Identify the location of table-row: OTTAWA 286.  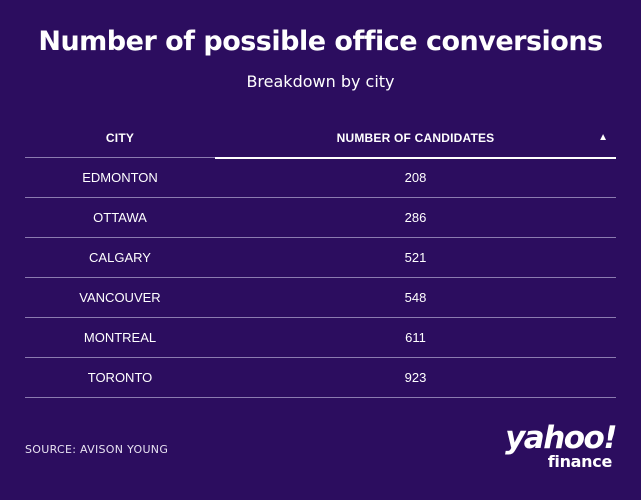
(320, 218).